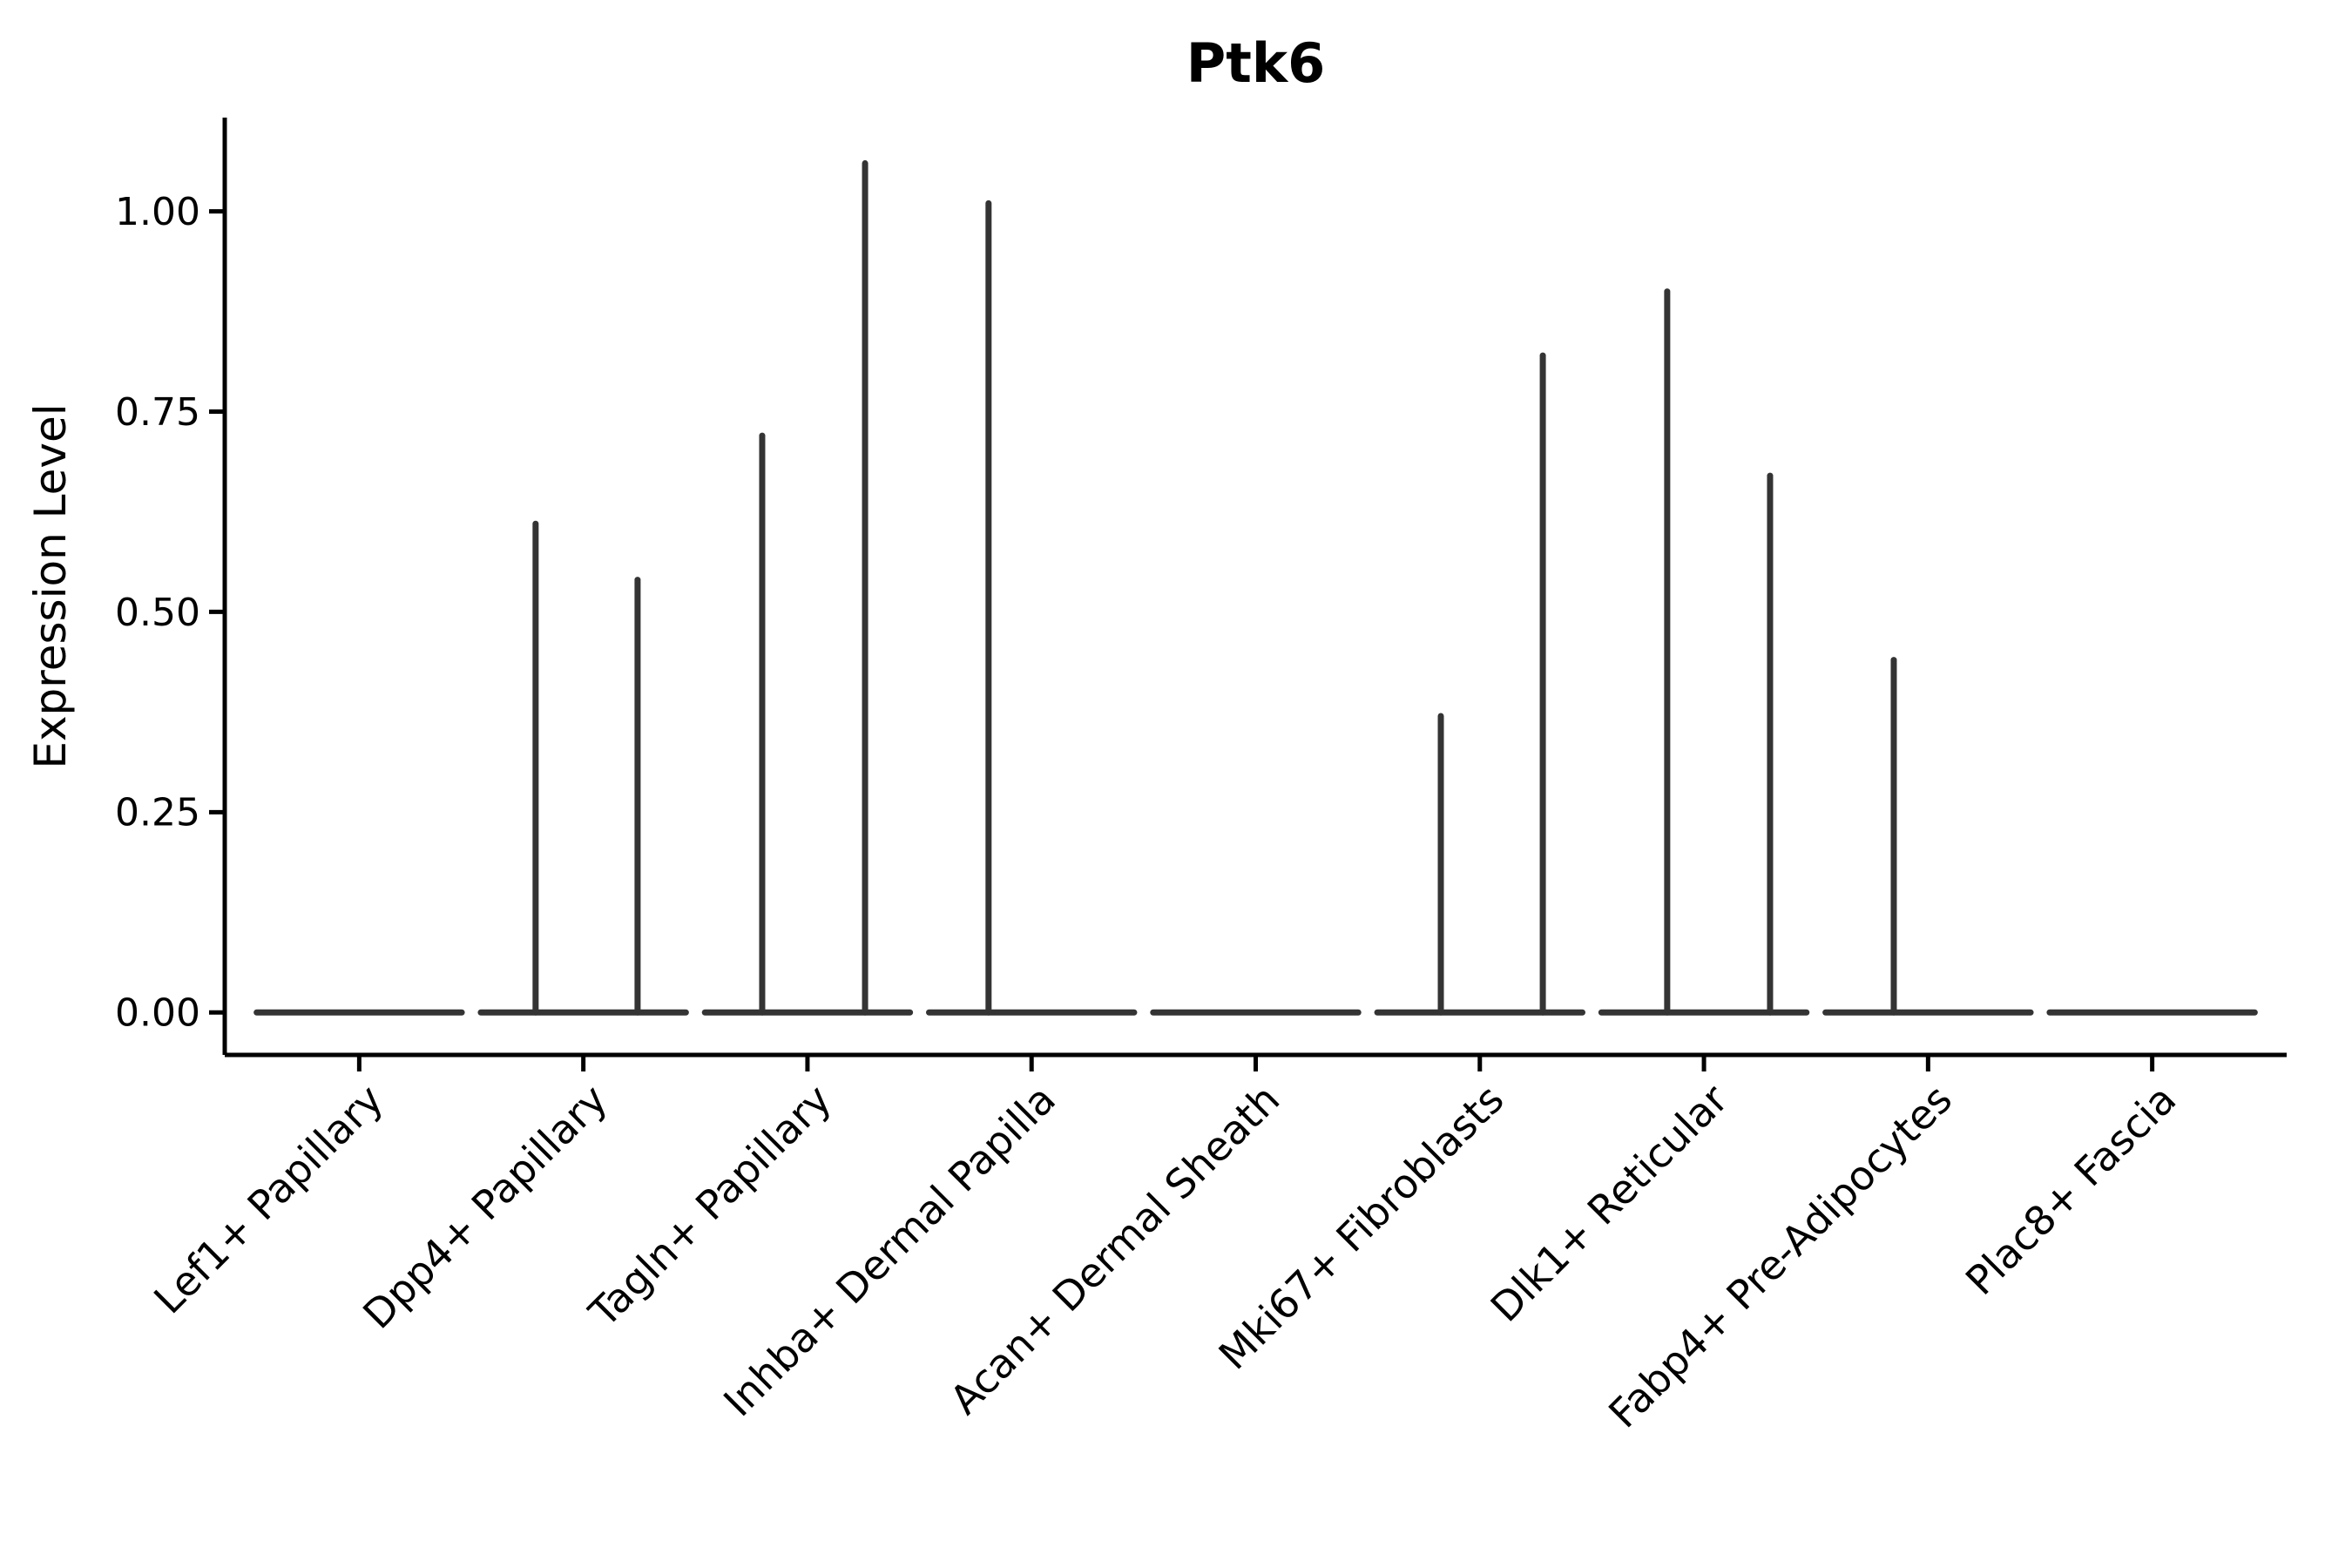 This screenshot has width=2352, height=1568. Describe the element at coordinates (485, 1207) in the screenshot. I see `x-tick-label: Dpp4+ Papillary` at that location.